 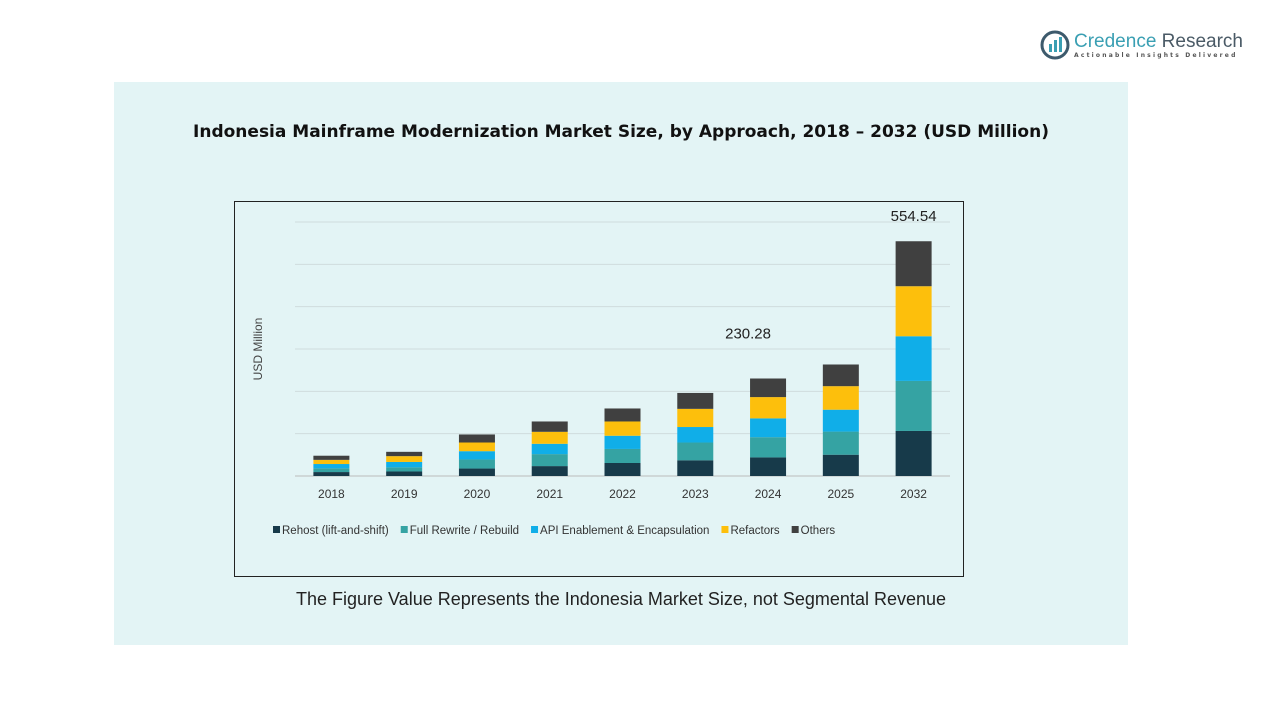 What do you see at coordinates (695, 494) in the screenshot?
I see `x-tick-label: 2023` at bounding box center [695, 494].